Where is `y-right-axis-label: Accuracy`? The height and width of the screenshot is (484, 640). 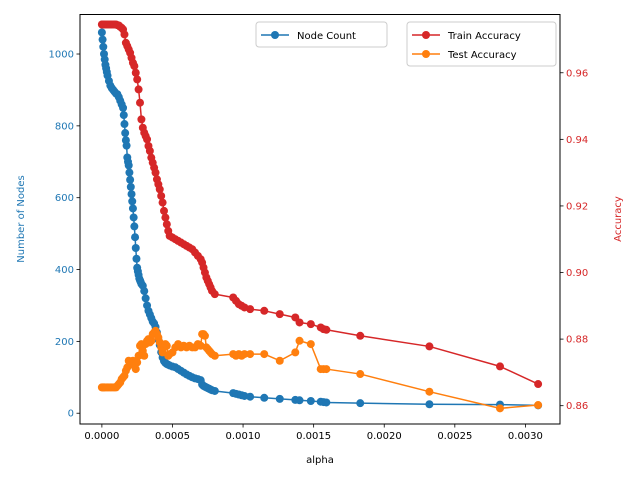 y-right-axis-label: Accuracy is located at coordinates (618, 219).